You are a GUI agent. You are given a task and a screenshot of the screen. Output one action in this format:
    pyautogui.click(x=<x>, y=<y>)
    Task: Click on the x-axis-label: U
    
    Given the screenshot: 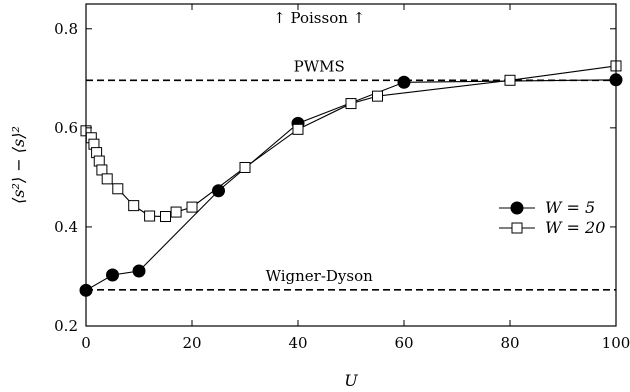 What is the action you would take?
    pyautogui.click(x=351, y=380)
    